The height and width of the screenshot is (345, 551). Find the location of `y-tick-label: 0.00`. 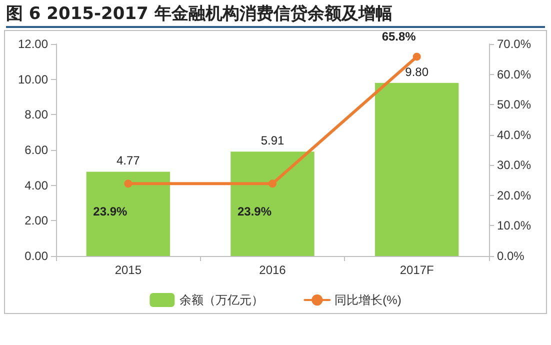

y-tick-label: 0.00 is located at coordinates (36, 256).